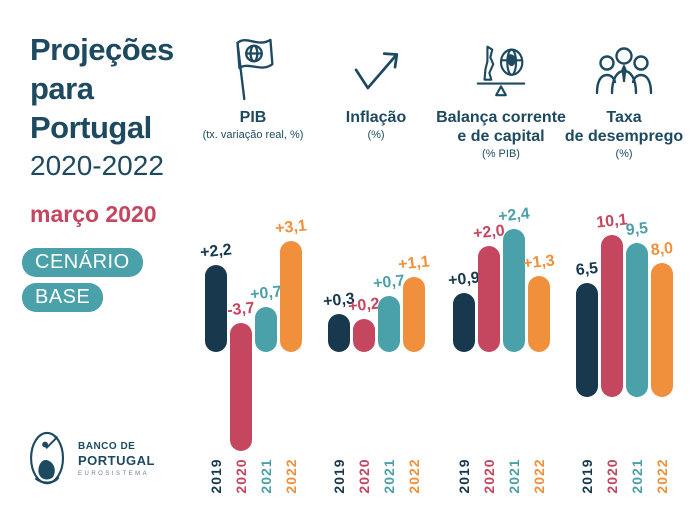 This screenshot has height=525, width=700. What do you see at coordinates (339, 333) in the screenshot?
I see `inflacao-bar-2019` at bounding box center [339, 333].